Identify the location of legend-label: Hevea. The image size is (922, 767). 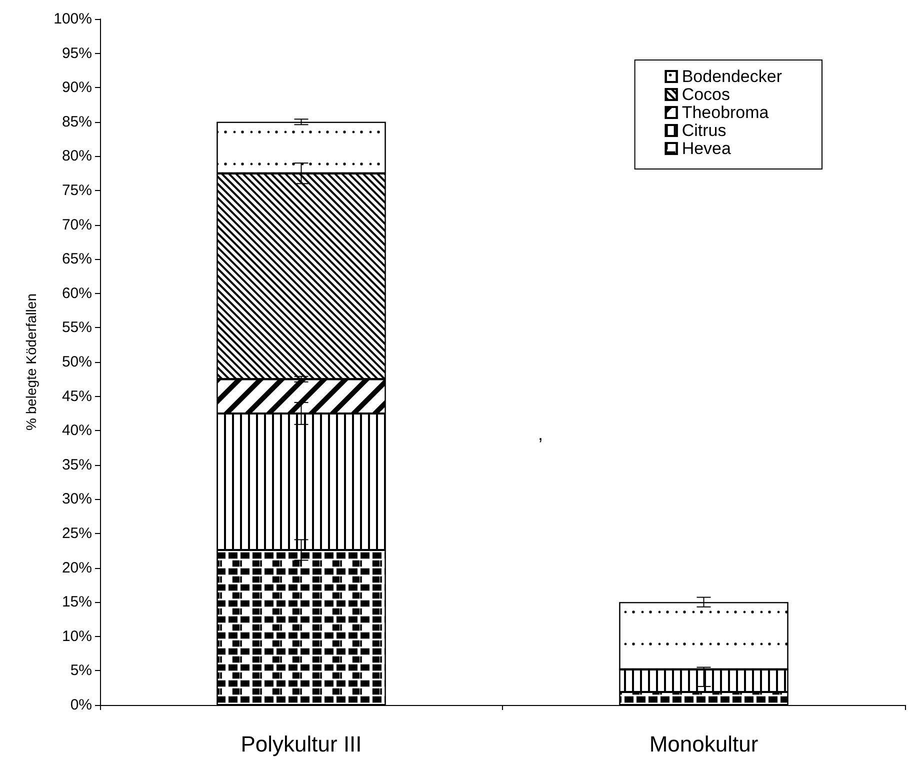
(707, 148).